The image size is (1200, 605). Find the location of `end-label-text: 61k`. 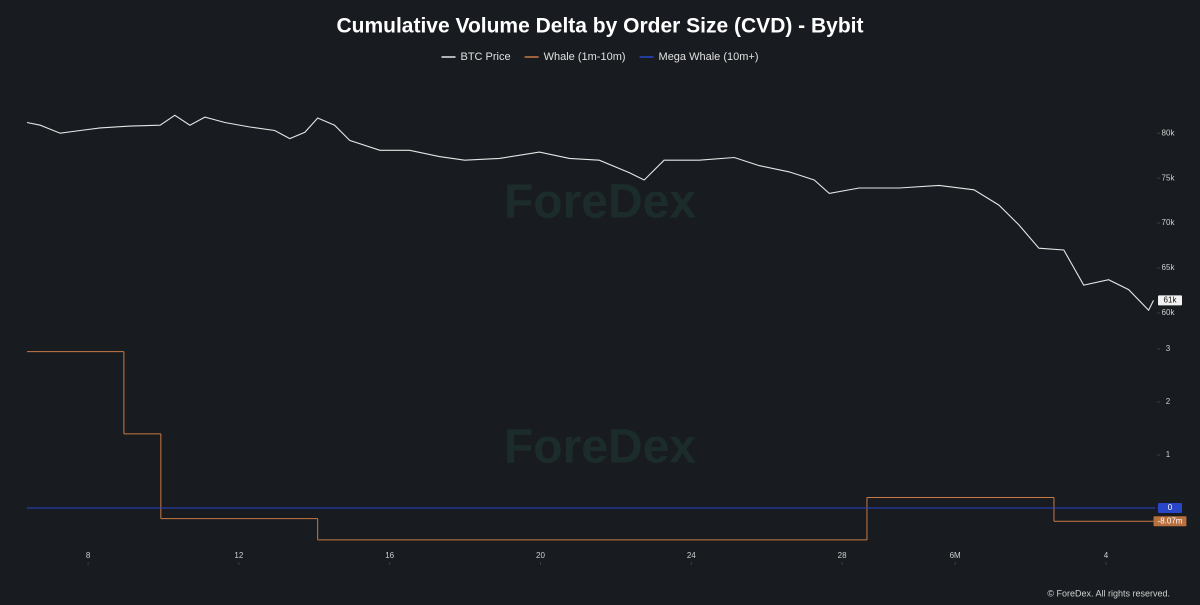

end-label-text: 61k is located at coordinates (1171, 299).